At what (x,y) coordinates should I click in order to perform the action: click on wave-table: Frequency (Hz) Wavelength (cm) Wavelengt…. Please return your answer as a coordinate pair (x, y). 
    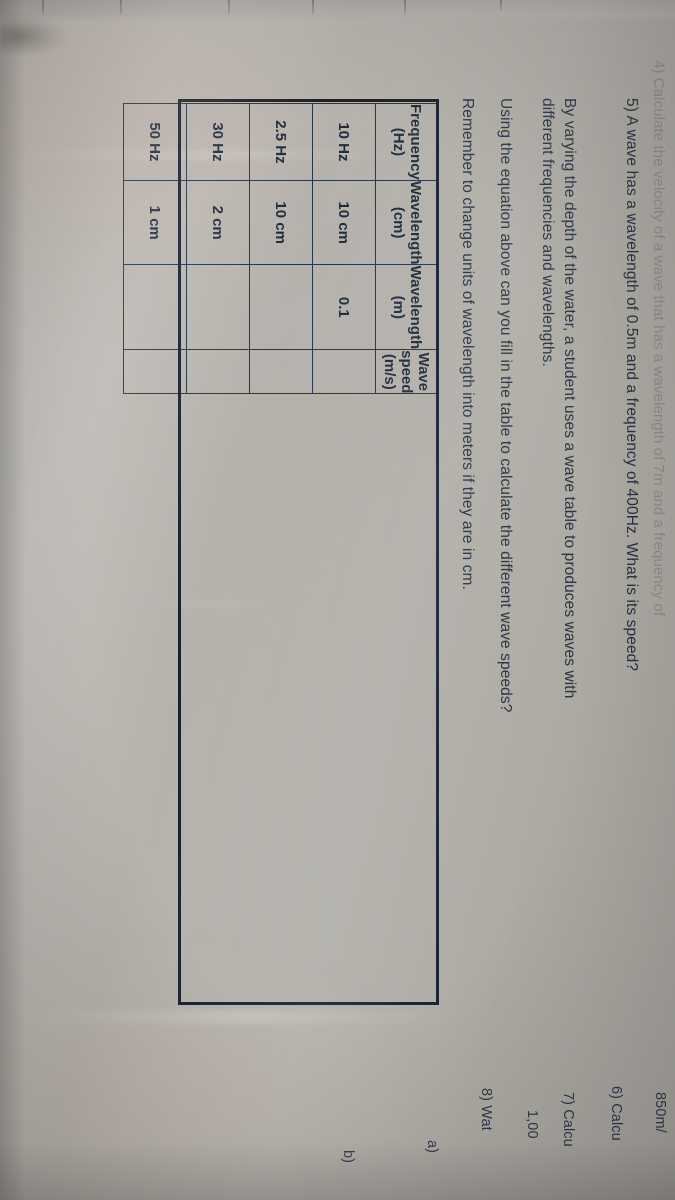
    Looking at the image, I should click on (281, 249).